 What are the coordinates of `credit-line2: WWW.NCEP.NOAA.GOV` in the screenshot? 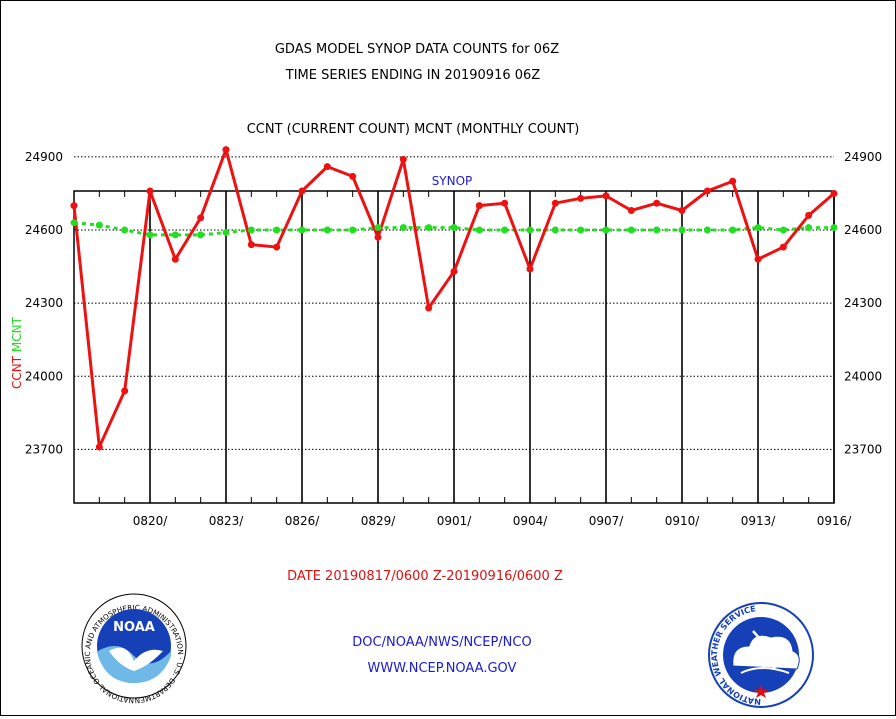 It's located at (442, 668).